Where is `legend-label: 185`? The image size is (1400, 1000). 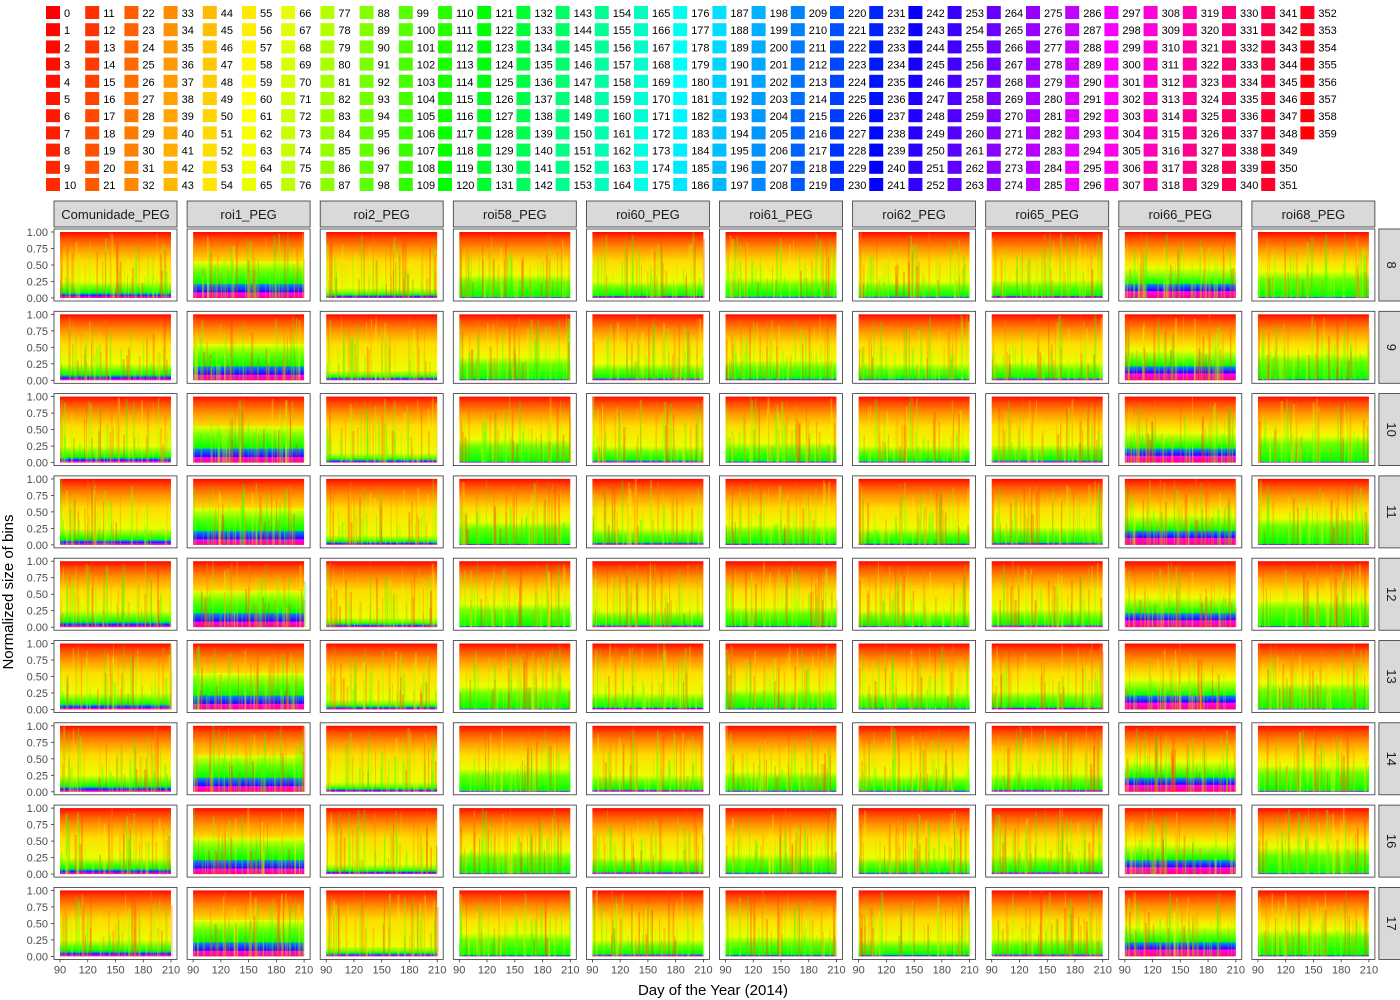 legend-label: 185 is located at coordinates (700, 169).